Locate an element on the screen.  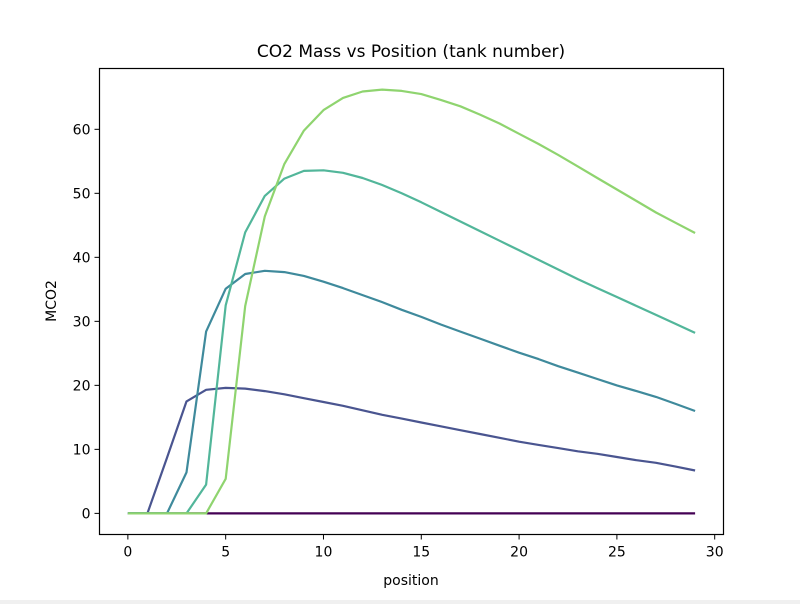
x-tick-label: 0 is located at coordinates (127, 553).